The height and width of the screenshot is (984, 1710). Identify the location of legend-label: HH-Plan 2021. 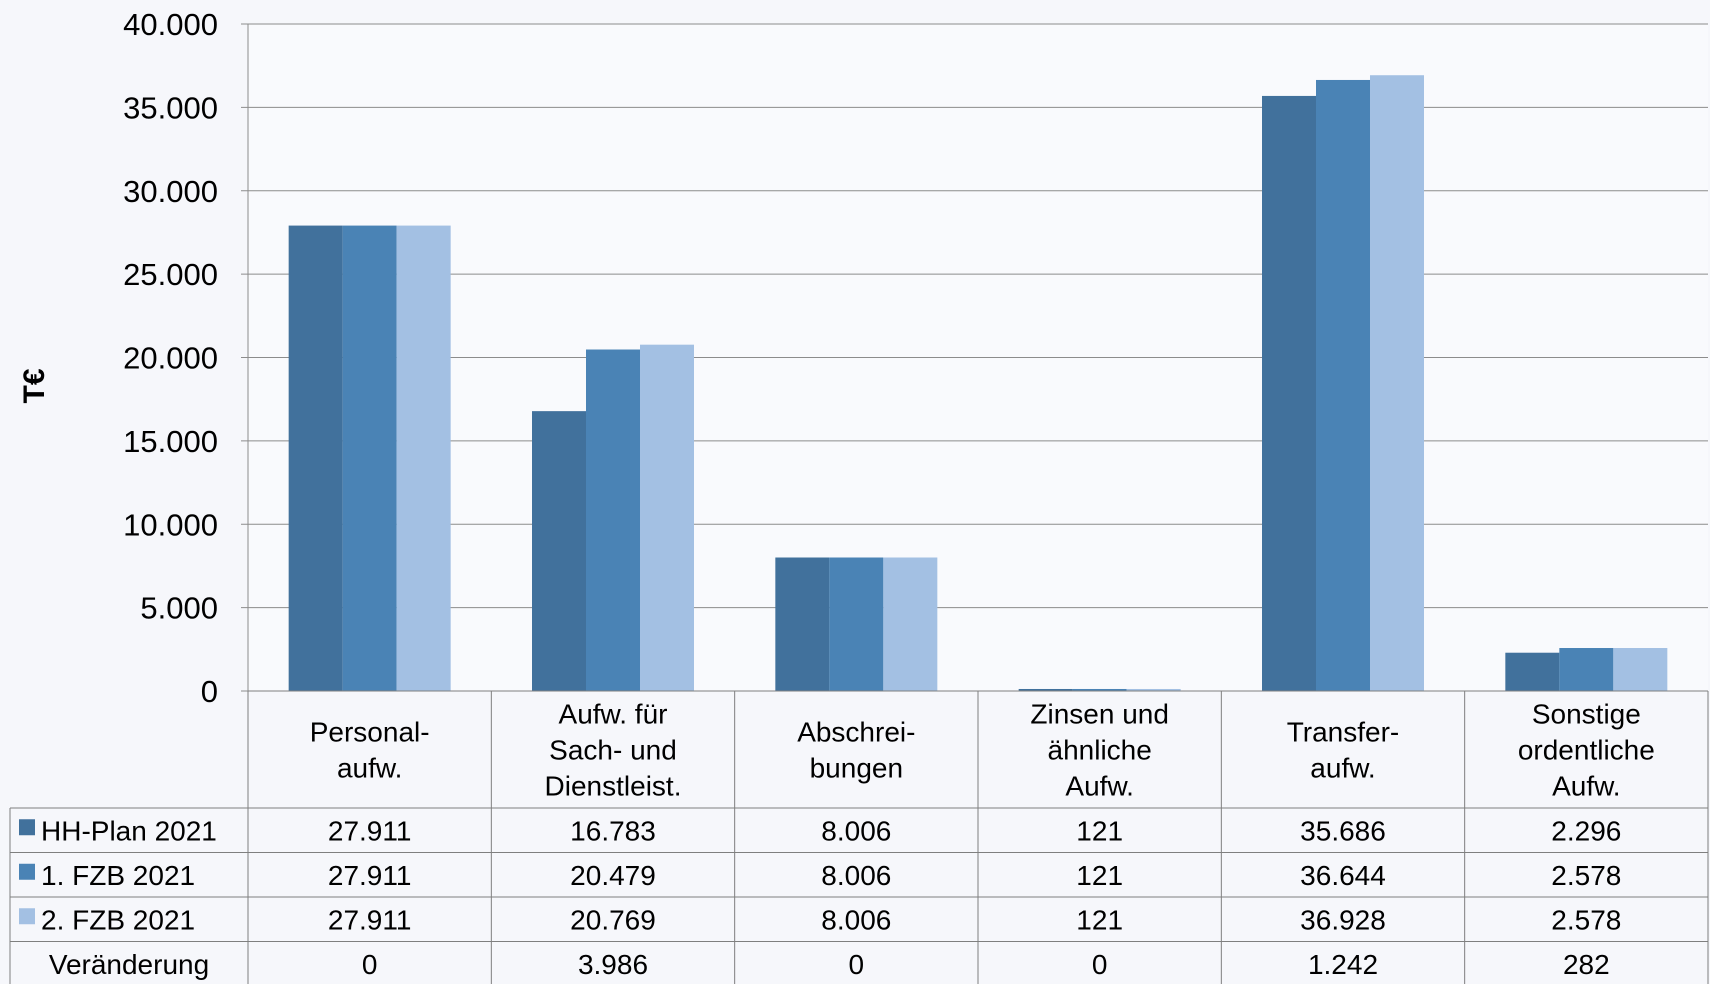
(129, 830).